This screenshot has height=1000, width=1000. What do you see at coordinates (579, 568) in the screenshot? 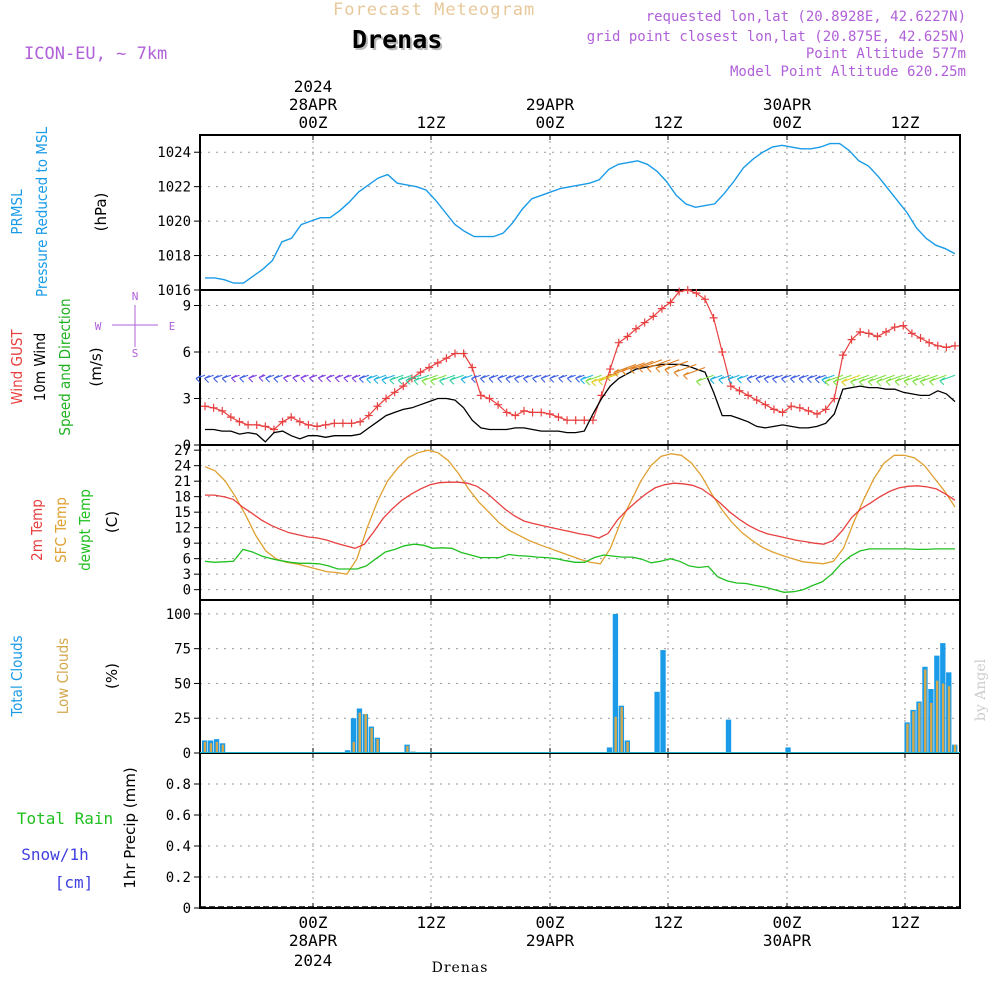
I see `dewpt-series-line` at bounding box center [579, 568].